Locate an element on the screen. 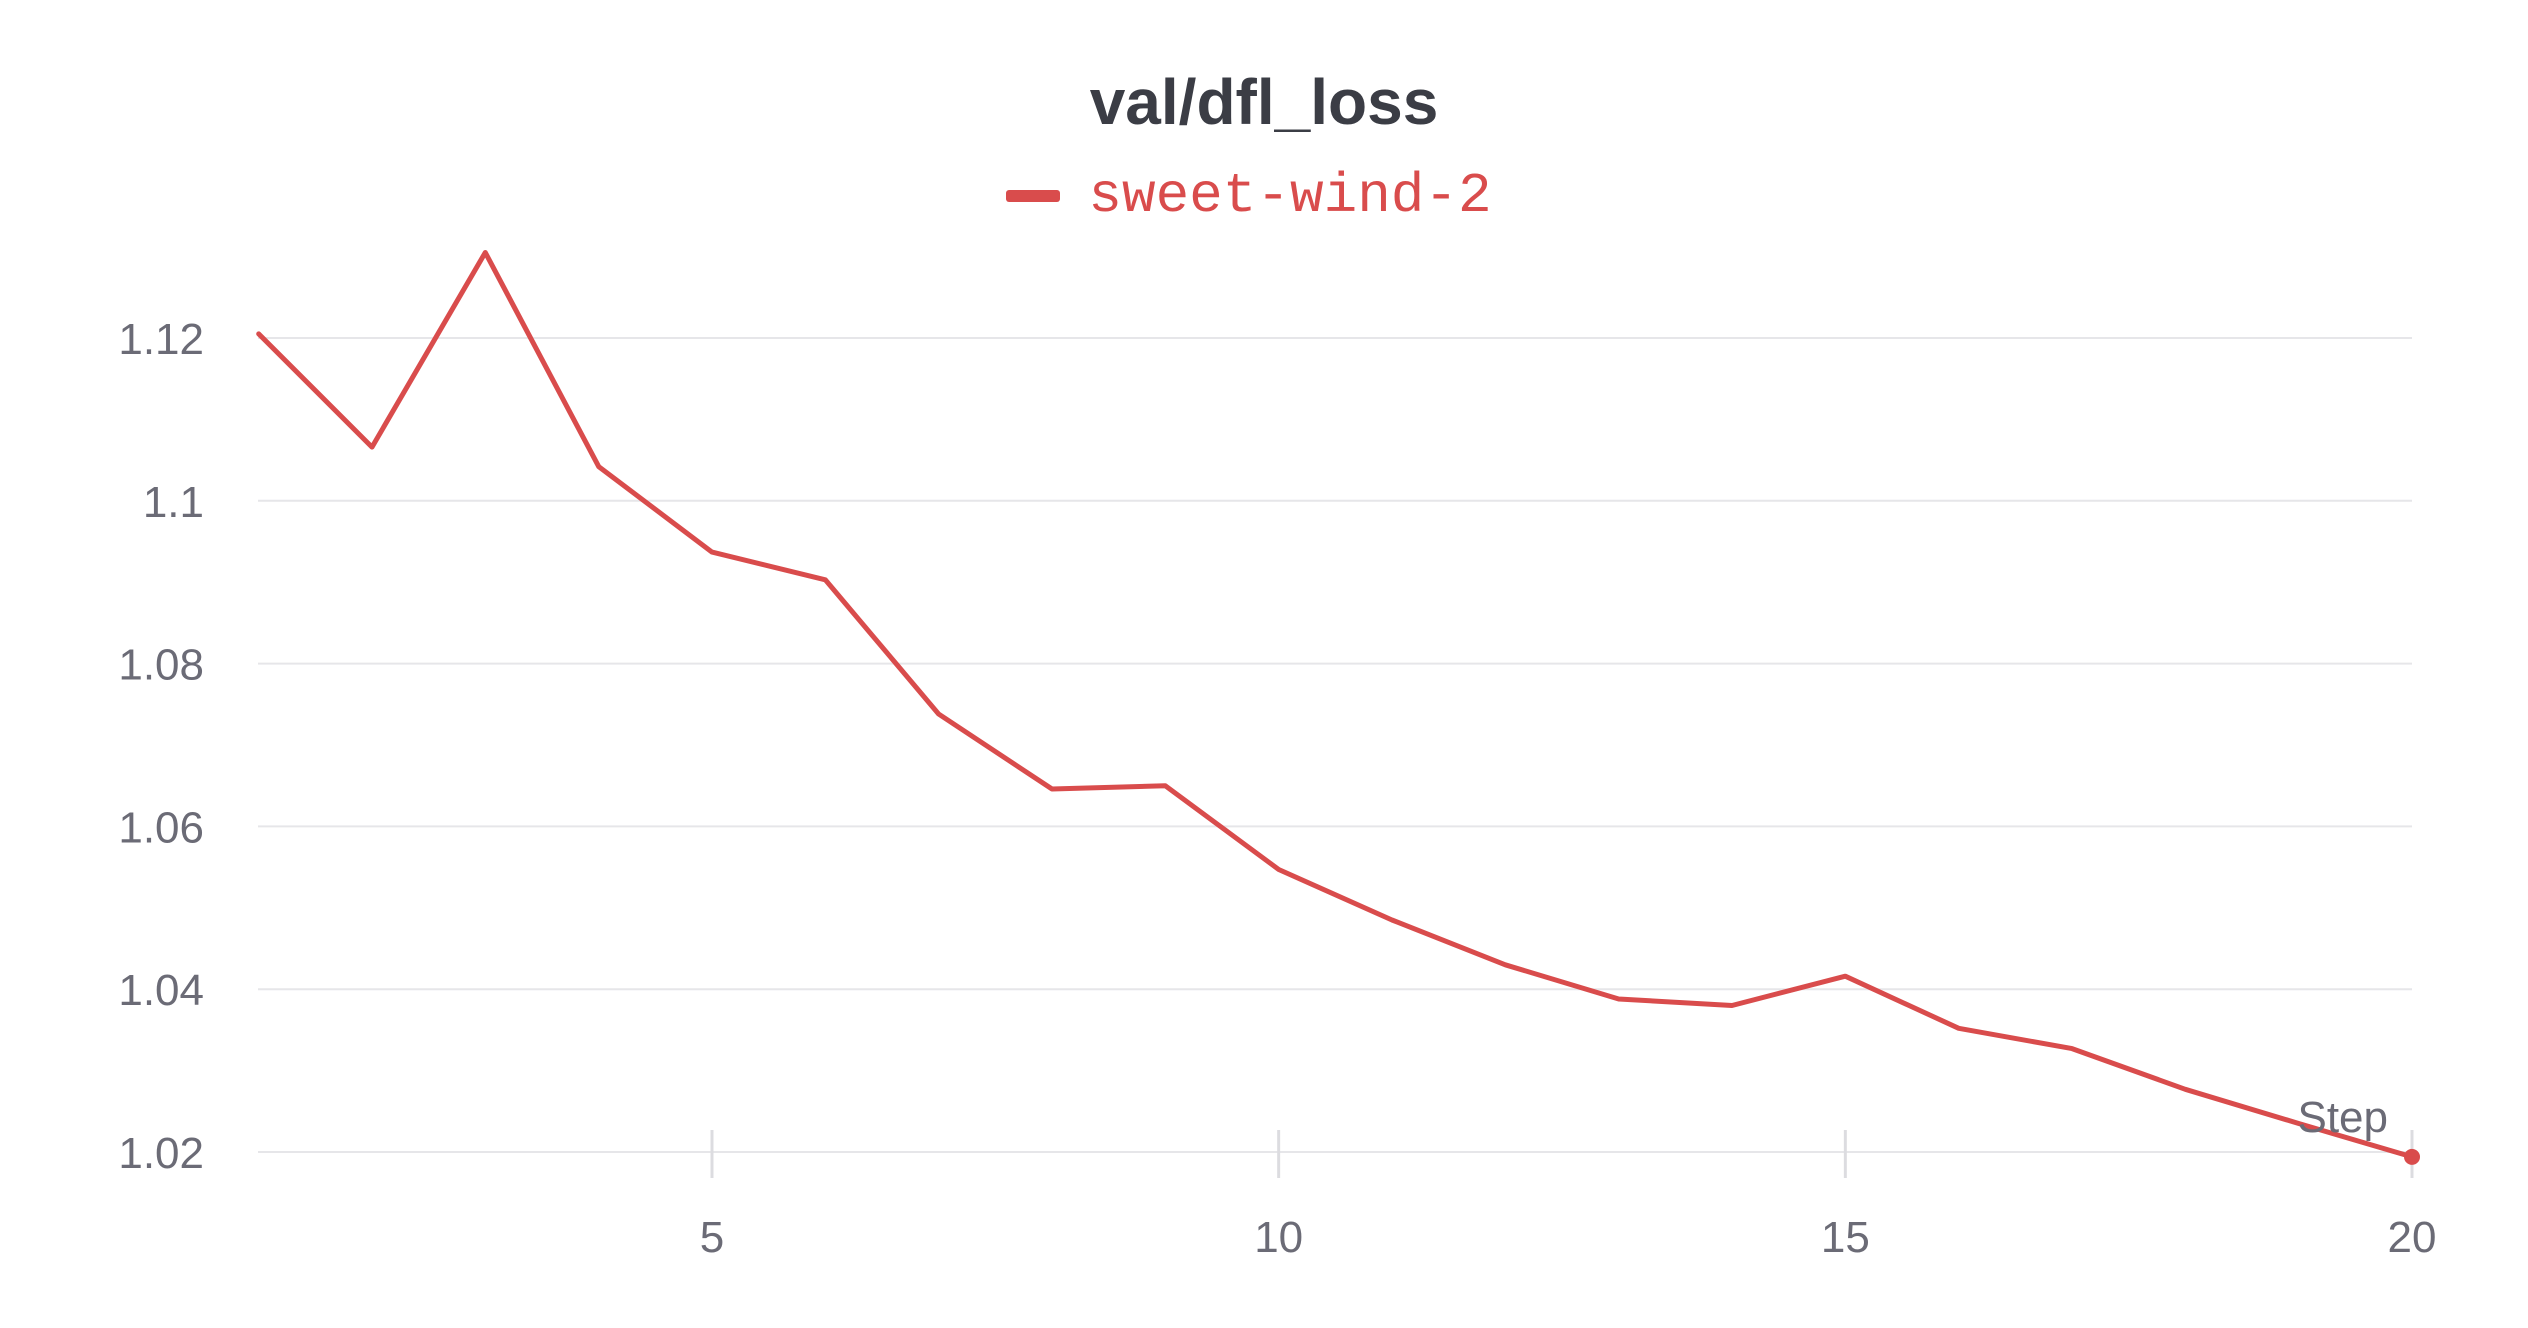  x-axis-label: Step is located at coordinates (2342, 1117).